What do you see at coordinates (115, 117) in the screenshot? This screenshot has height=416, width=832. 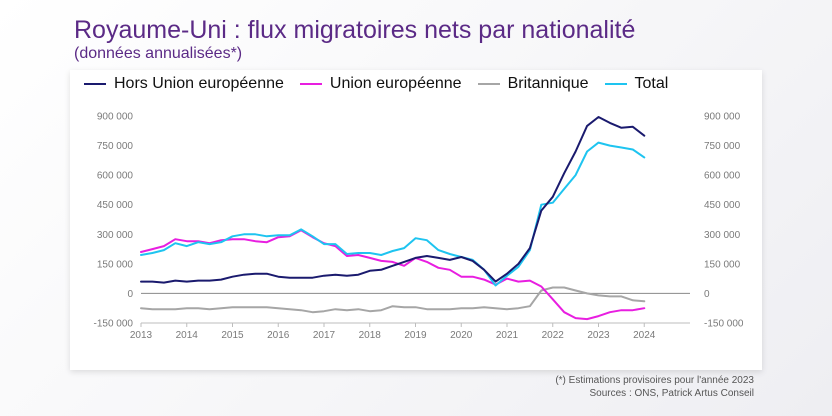 I see `y-tick-label-left: 900 000` at bounding box center [115, 117].